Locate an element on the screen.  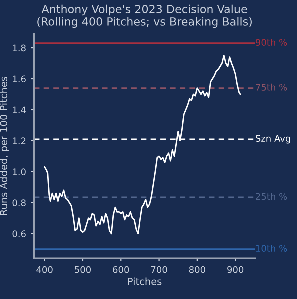
y-tick-label: 1.6 is located at coordinates (19, 79).